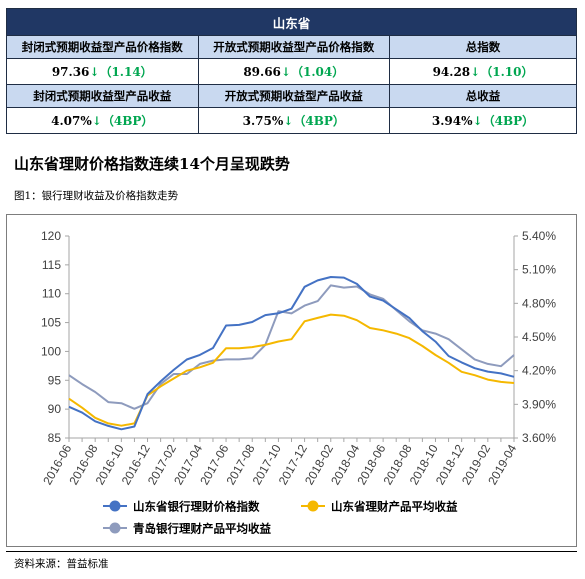 Image resolution: width=585 pixels, height=579 pixels. What do you see at coordinates (55, 438) in the screenshot?
I see `left-tick-label: 85` at bounding box center [55, 438].